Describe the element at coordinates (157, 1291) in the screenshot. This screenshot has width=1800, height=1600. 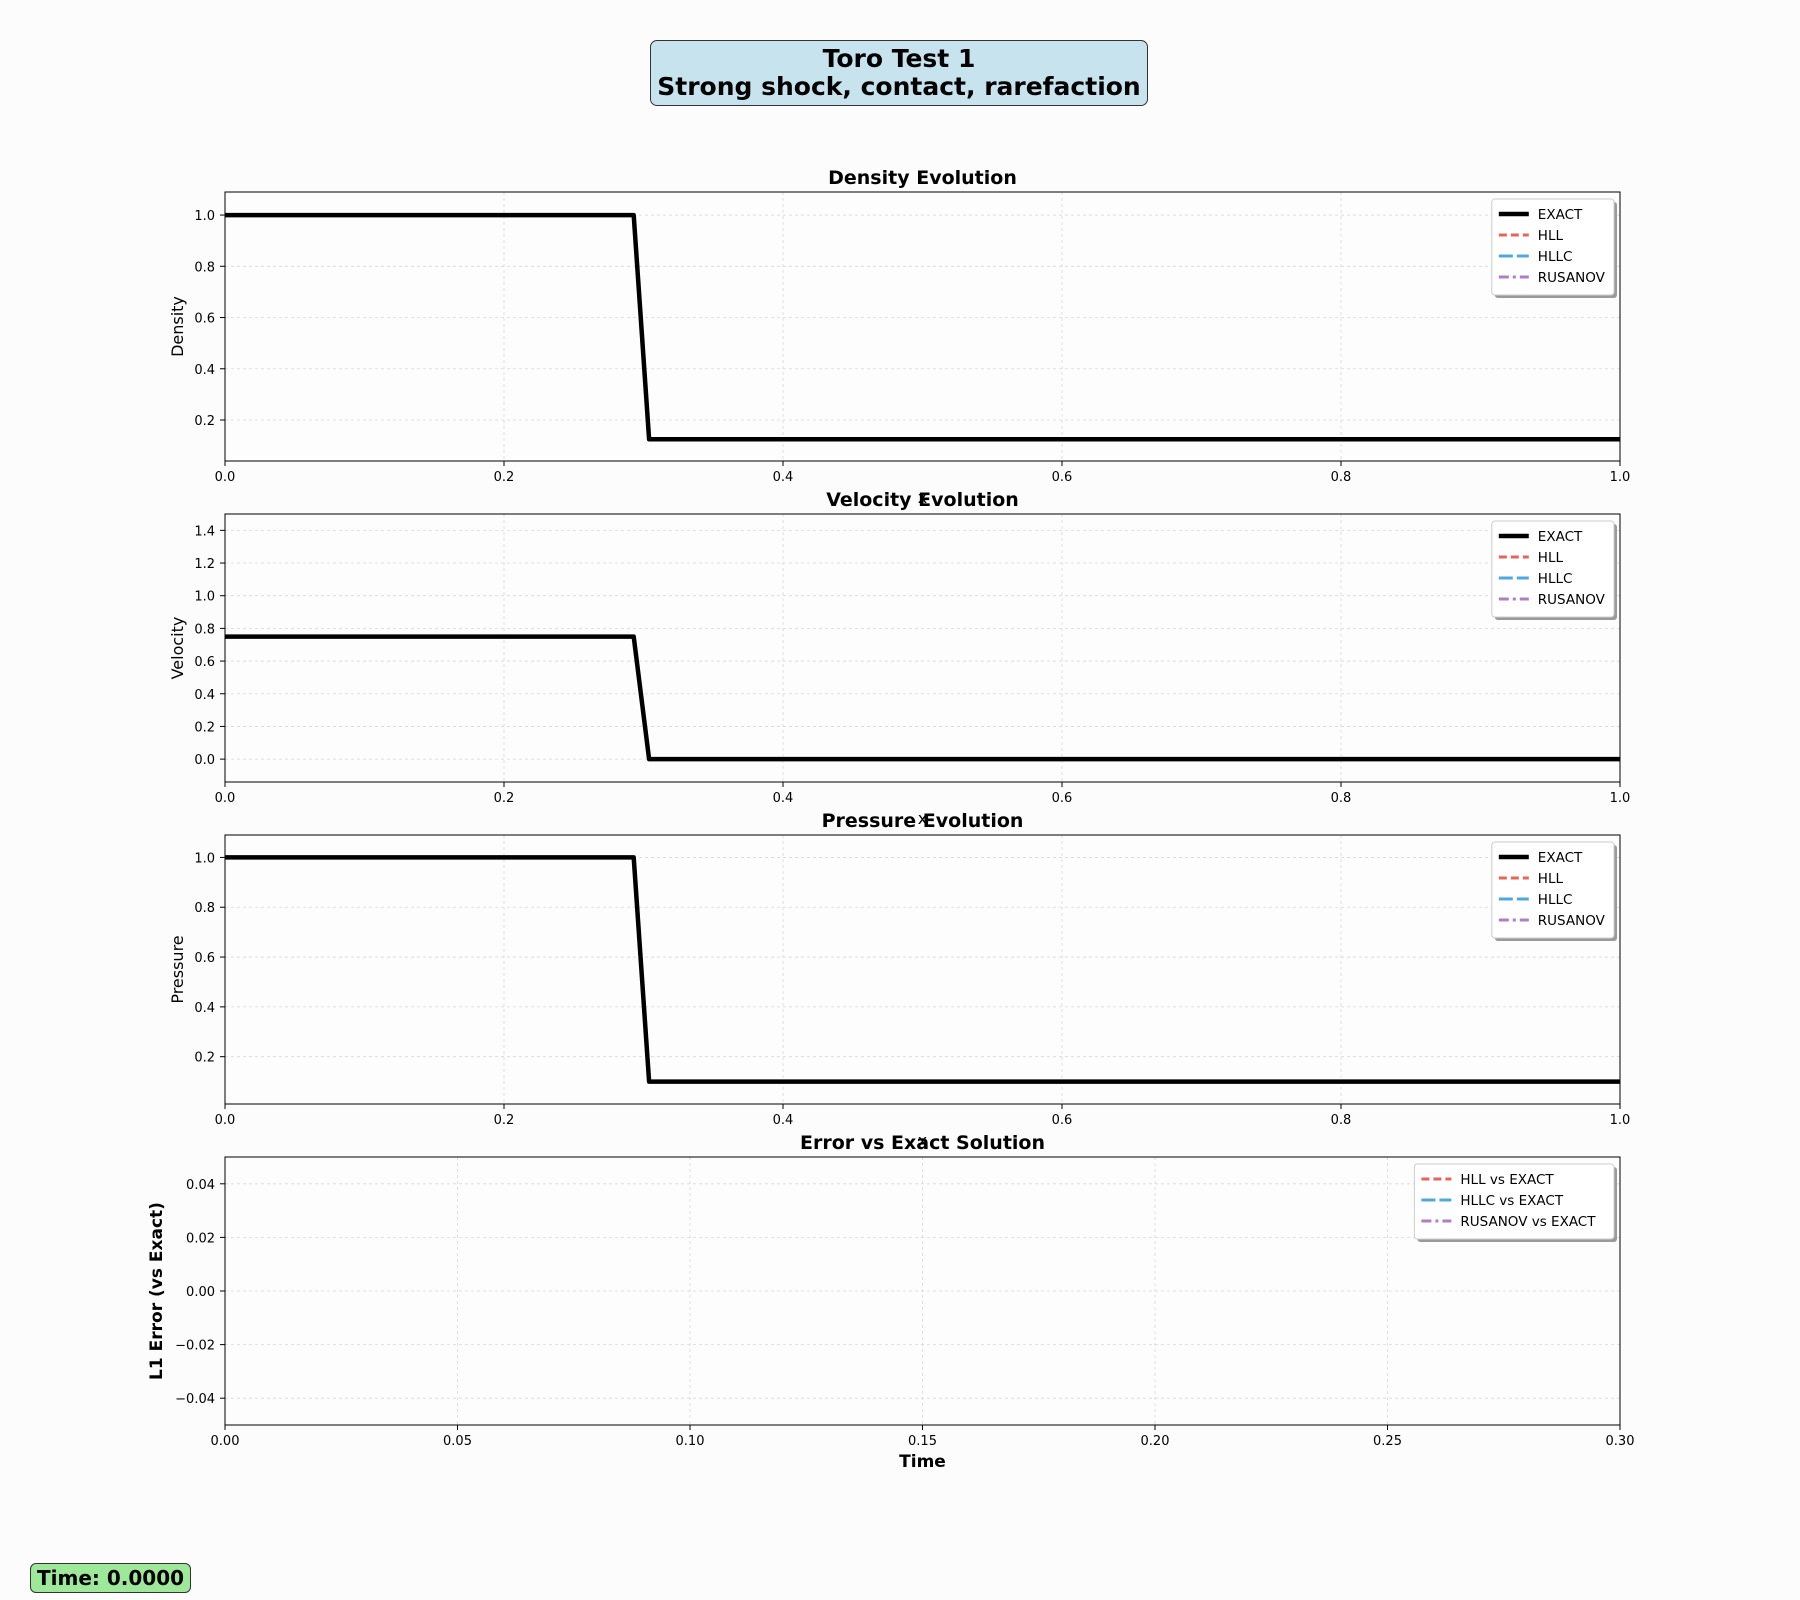
I see `y-axis-label: L1 Error (vs Exact)` at that location.